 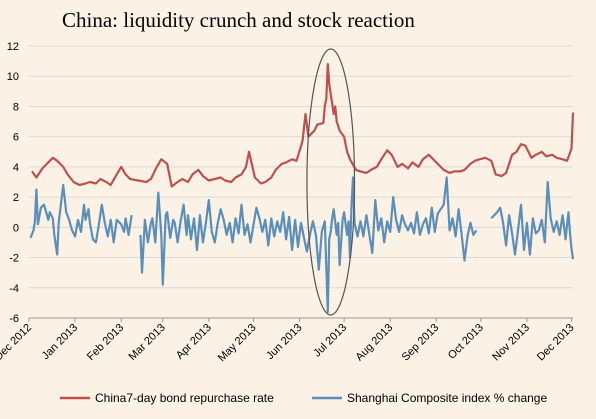 What do you see at coordinates (13, 47) in the screenshot?
I see `y-tick-label: 12` at bounding box center [13, 47].